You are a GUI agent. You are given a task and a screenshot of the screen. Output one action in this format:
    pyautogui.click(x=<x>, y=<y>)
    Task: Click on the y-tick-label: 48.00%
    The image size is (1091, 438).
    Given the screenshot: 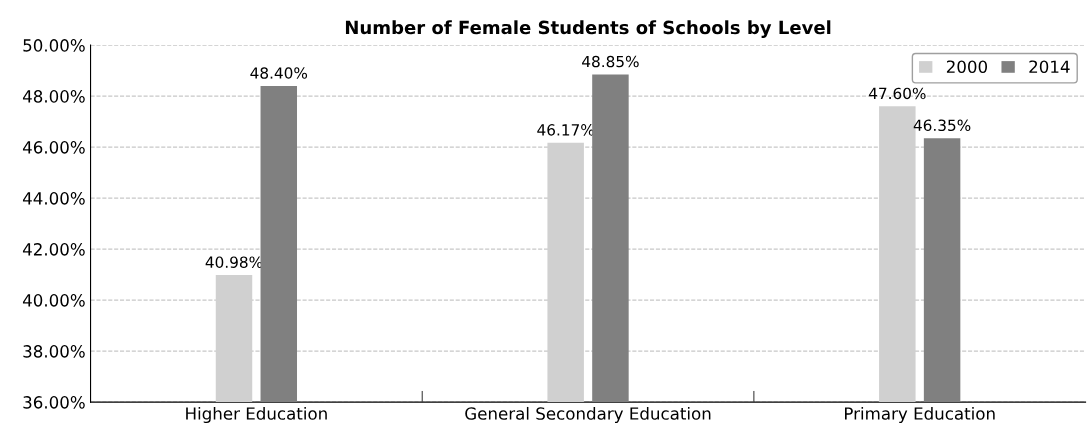 What is the action you would take?
    pyautogui.click(x=53, y=96)
    